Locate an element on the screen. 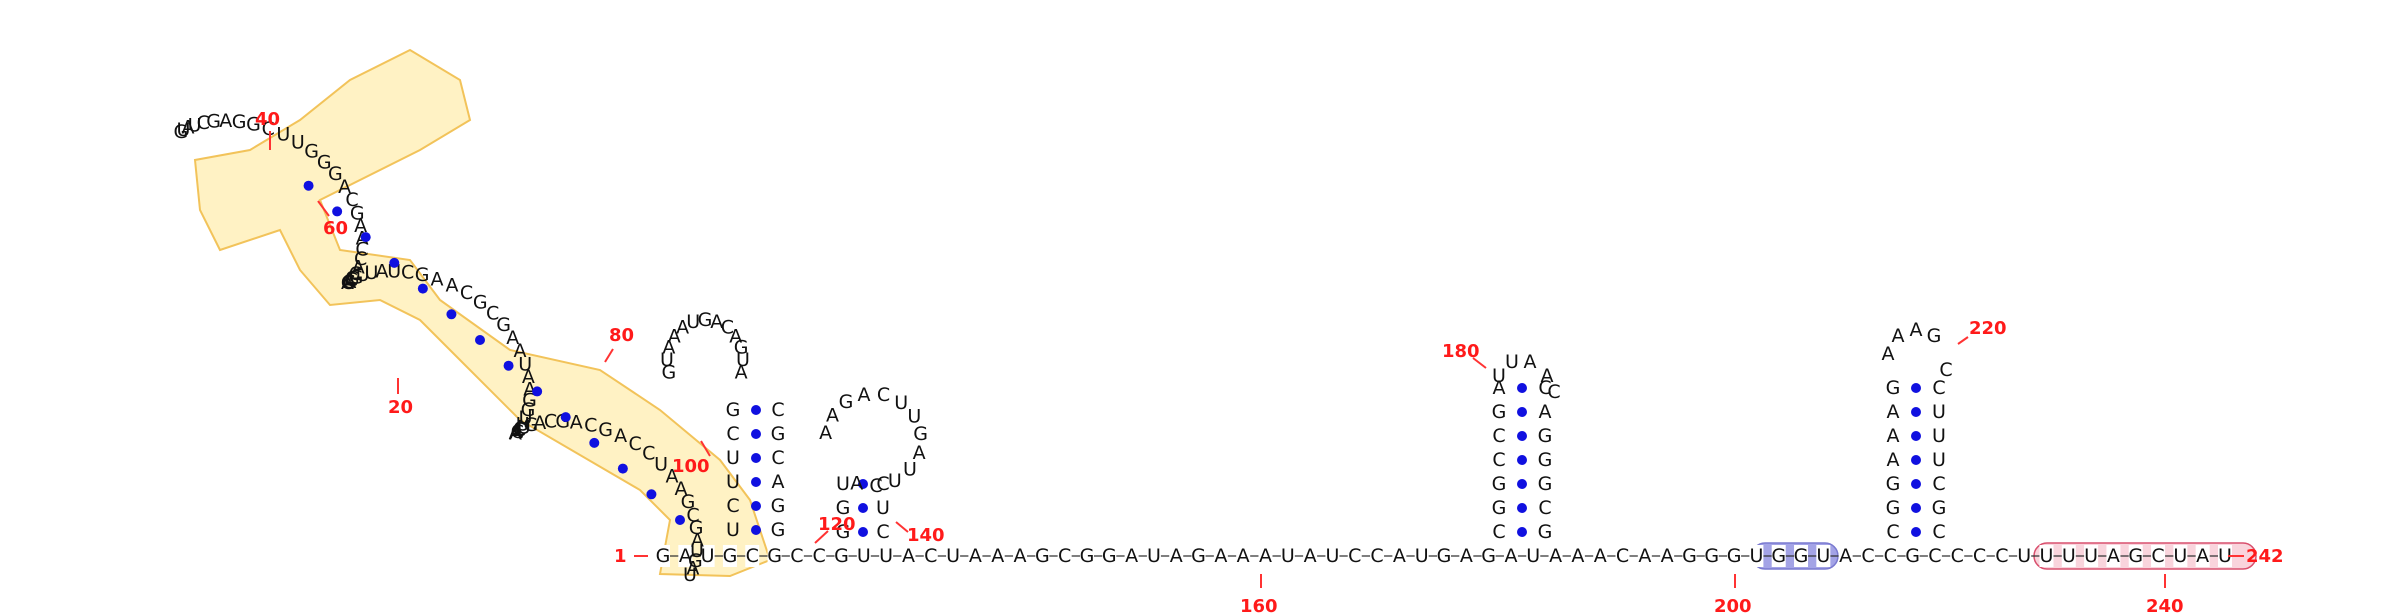 The height and width of the screenshot is (614, 2400). number-1: 1 is located at coordinates (620, 556).